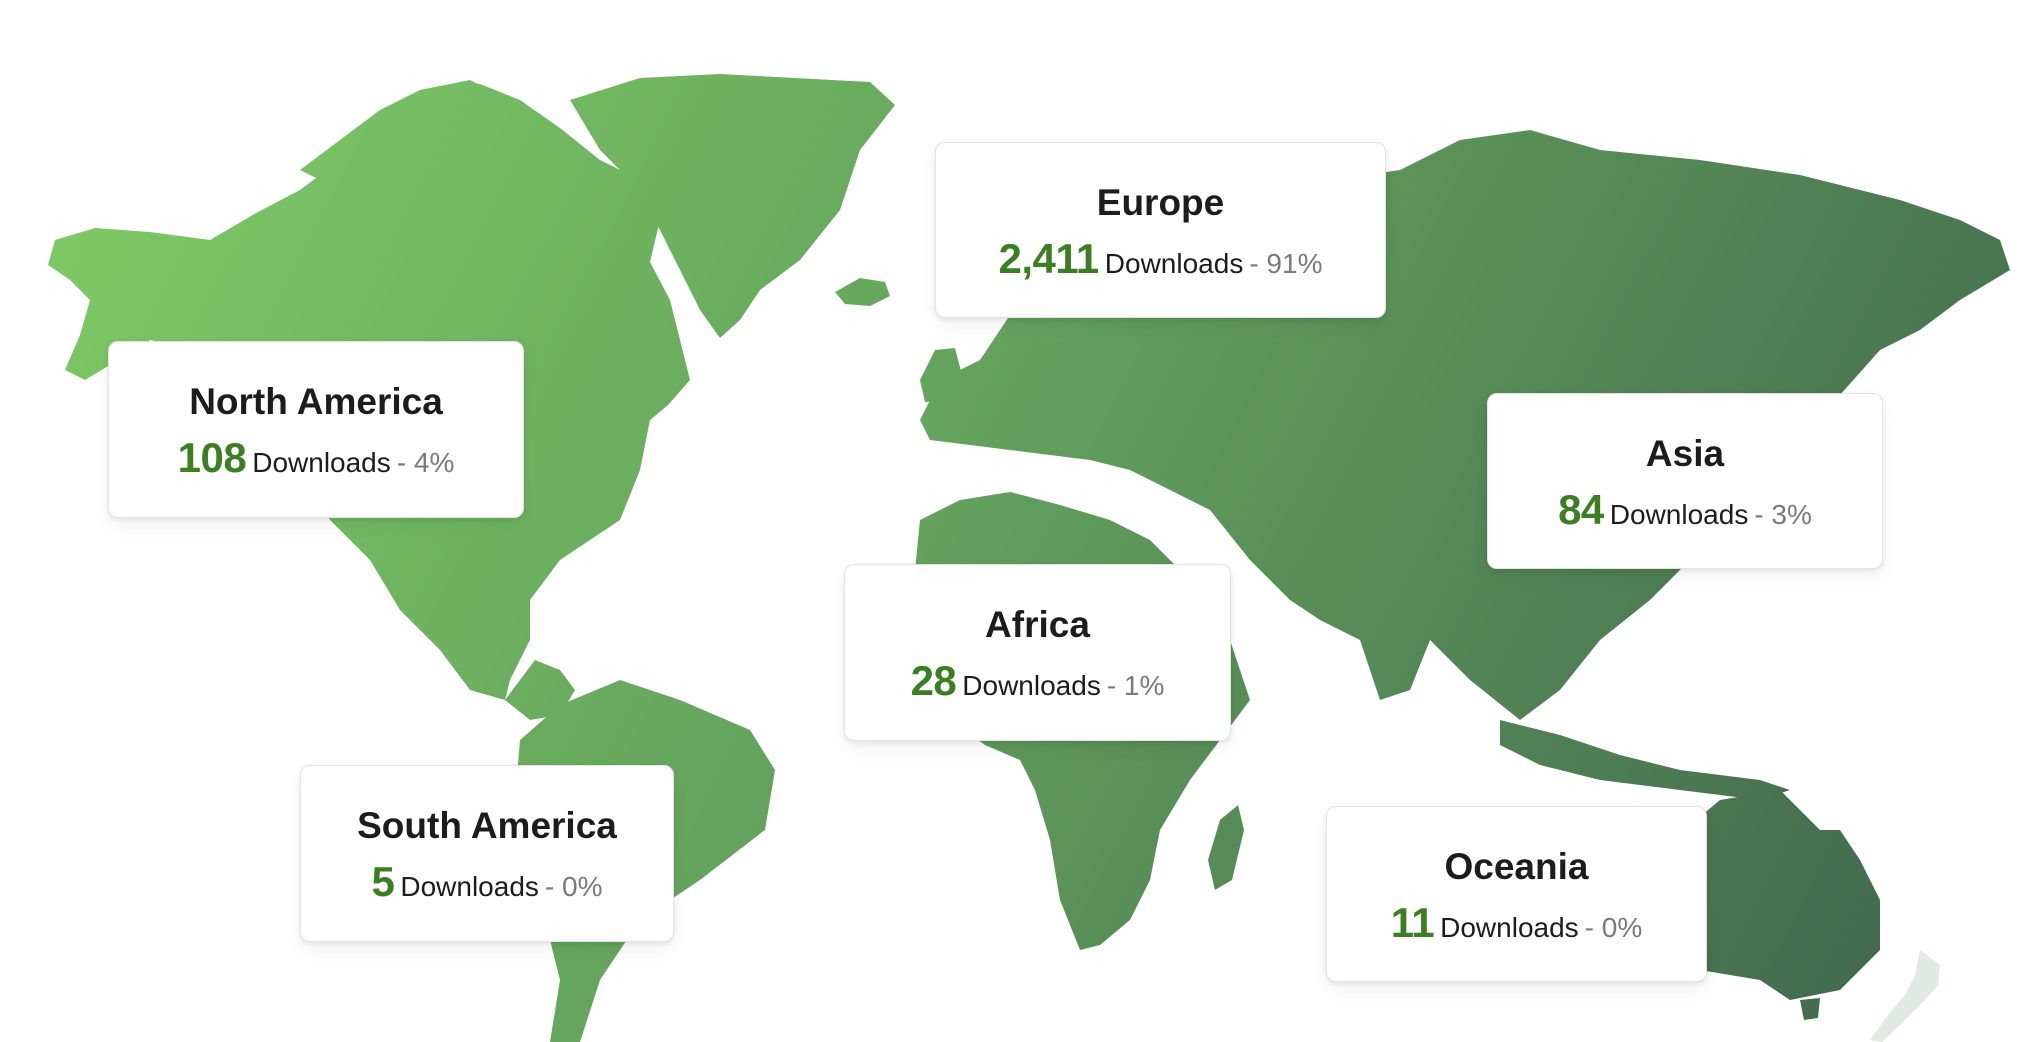  I want to click on download-count: 2,411, so click(1049, 258).